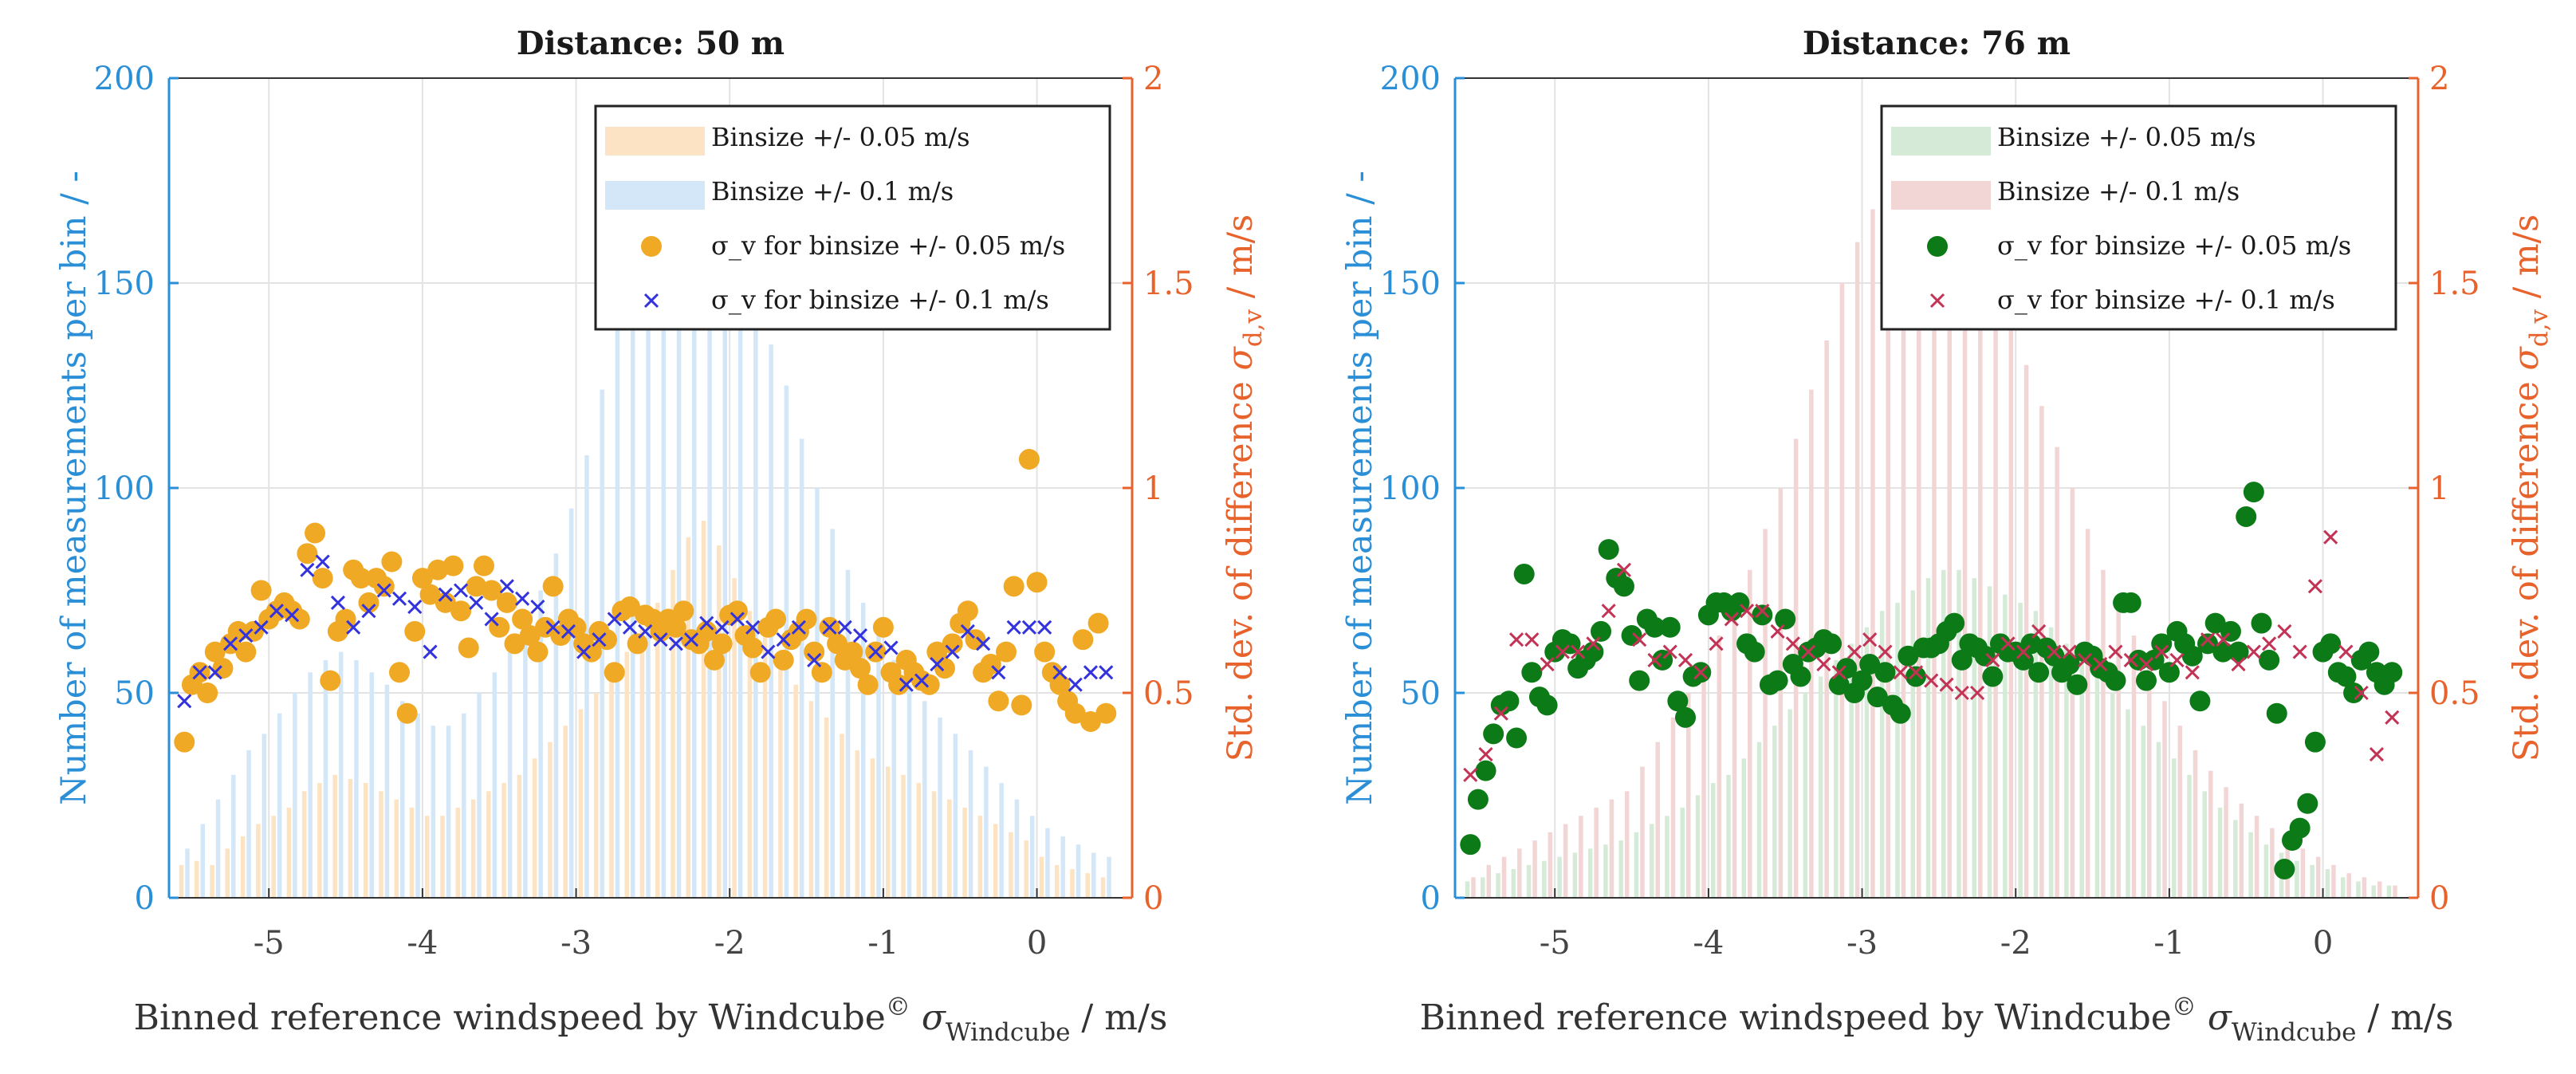 Image resolution: width=2576 pixels, height=1074 pixels. I want to click on left-tick-label: 50, so click(135, 693).